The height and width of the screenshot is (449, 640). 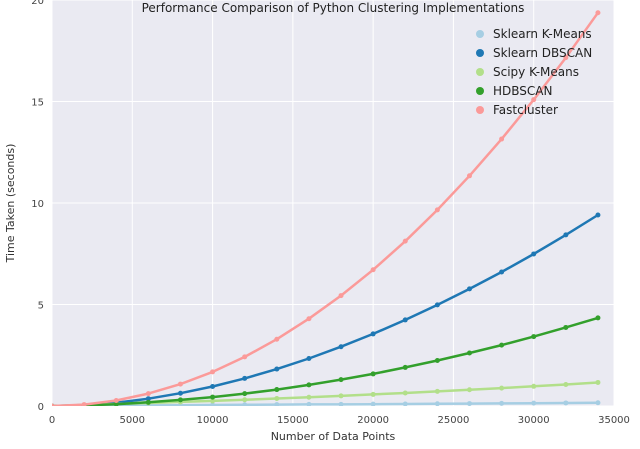 What do you see at coordinates (480, 72) in the screenshot?
I see `legend-marker-scipy-k-means` at bounding box center [480, 72].